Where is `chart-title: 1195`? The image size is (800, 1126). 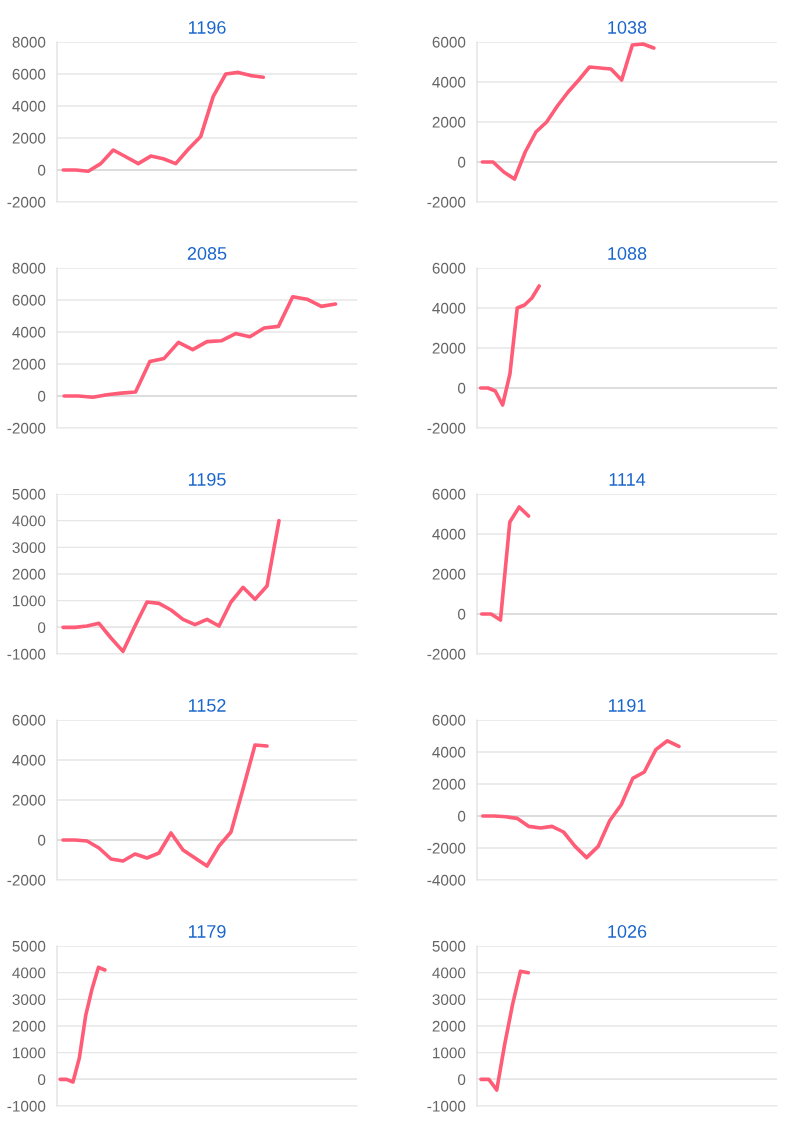 chart-title: 1195 is located at coordinates (207, 479).